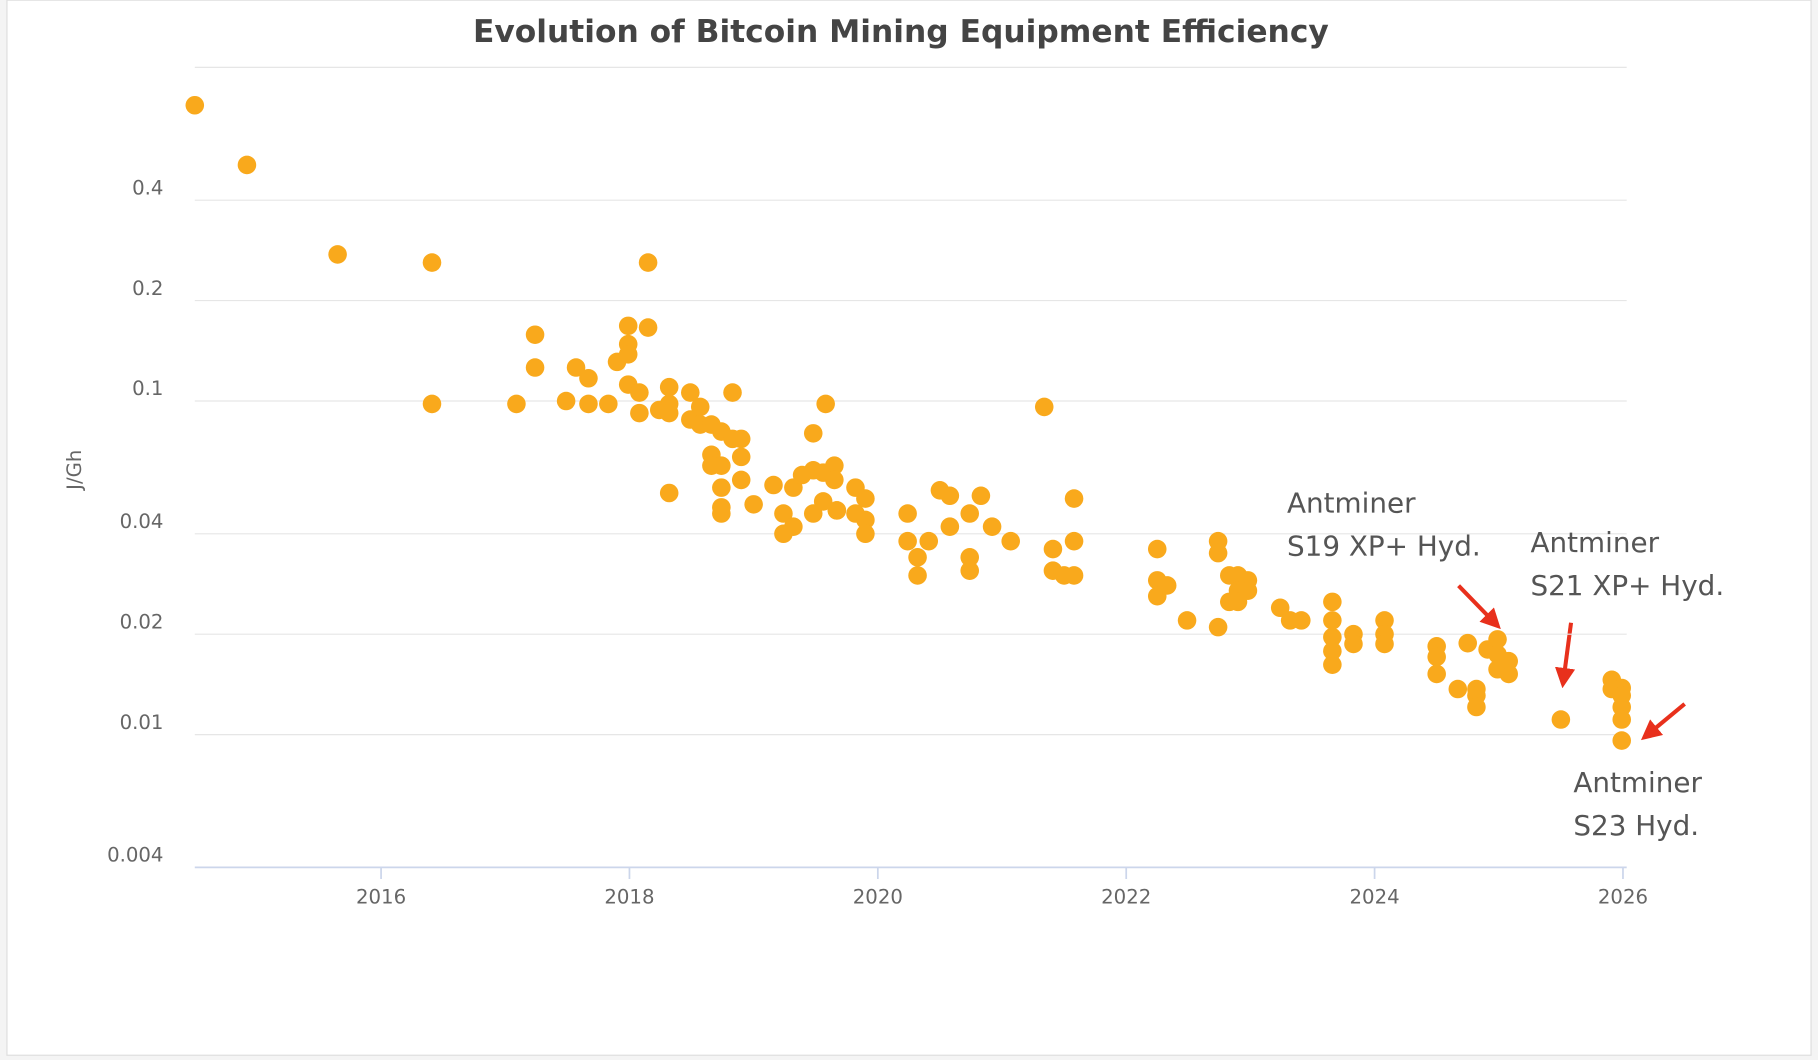 The image size is (1818, 1060). I want to click on y-tick-label: 0.02, so click(142, 621).